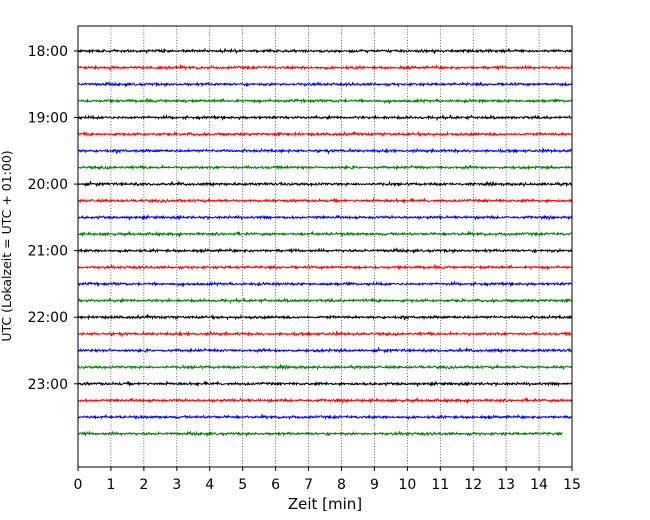 This screenshot has height=520, width=650. What do you see at coordinates (143, 485) in the screenshot?
I see `x-tick-label: 2` at bounding box center [143, 485].